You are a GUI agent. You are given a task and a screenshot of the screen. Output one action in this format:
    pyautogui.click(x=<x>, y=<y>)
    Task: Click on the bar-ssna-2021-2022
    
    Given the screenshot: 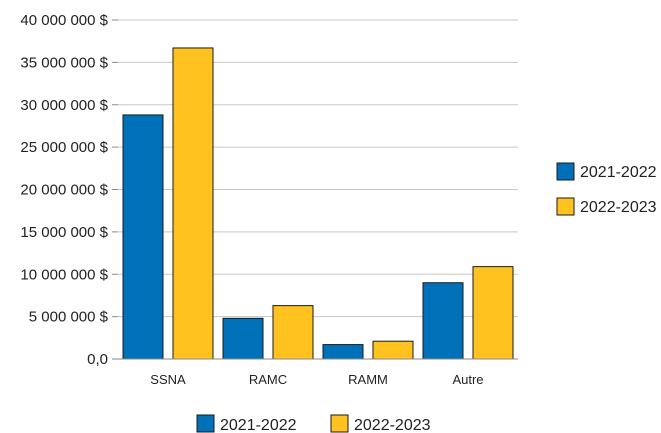 What is the action you would take?
    pyautogui.click(x=143, y=237)
    